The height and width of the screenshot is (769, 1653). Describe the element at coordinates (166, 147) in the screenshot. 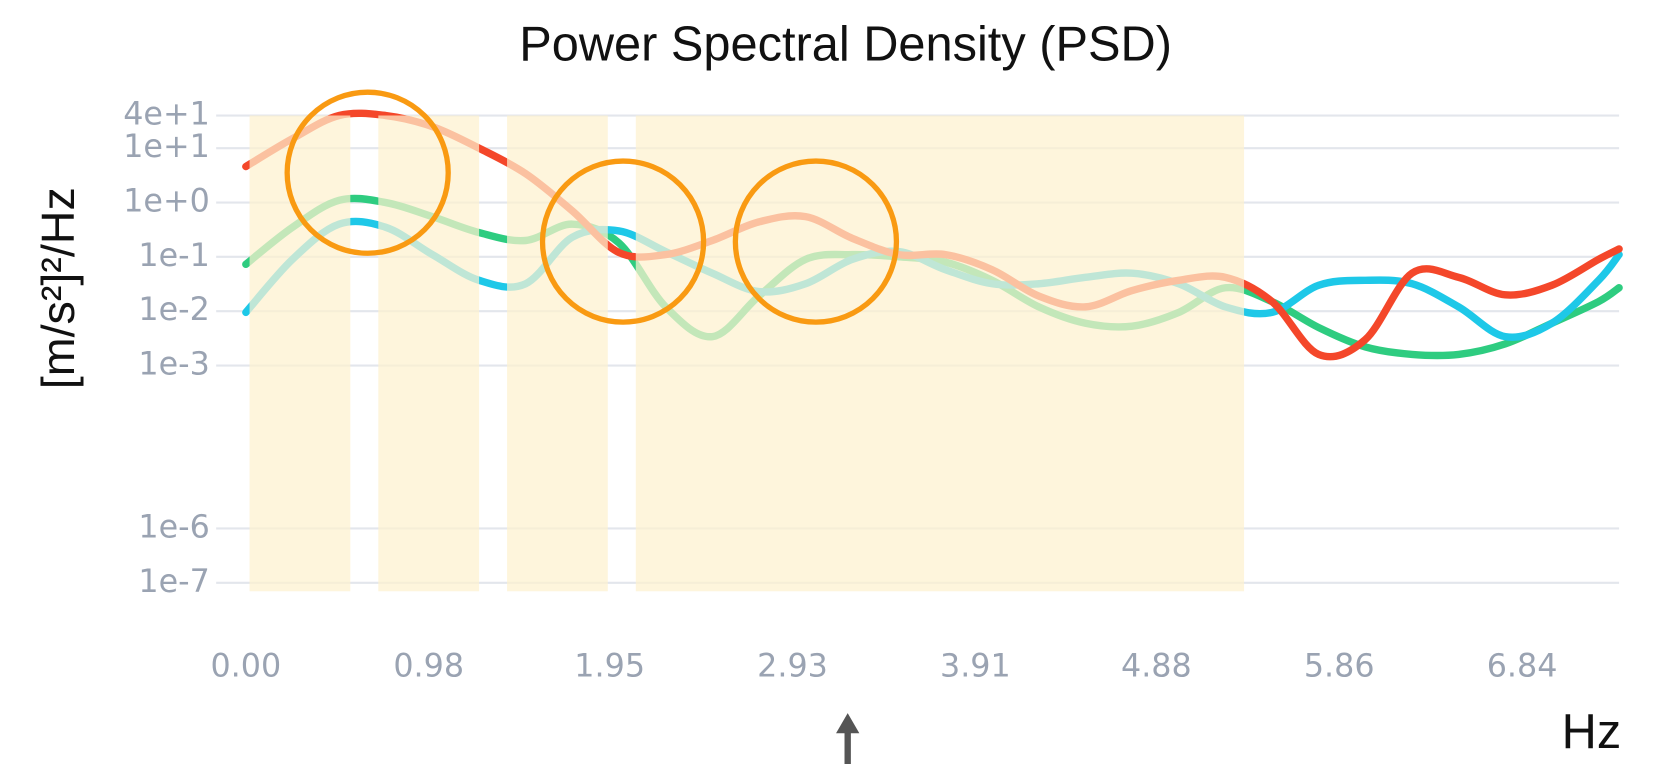

I see `y-tick-label: 1e+1` at that location.